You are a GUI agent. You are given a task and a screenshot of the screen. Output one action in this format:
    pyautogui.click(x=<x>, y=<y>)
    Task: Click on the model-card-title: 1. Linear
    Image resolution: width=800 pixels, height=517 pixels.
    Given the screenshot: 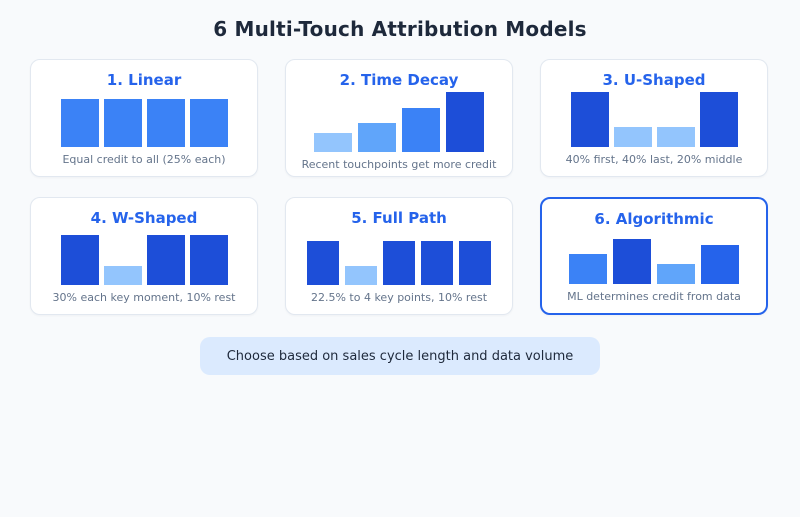 What is the action you would take?
    pyautogui.click(x=144, y=80)
    